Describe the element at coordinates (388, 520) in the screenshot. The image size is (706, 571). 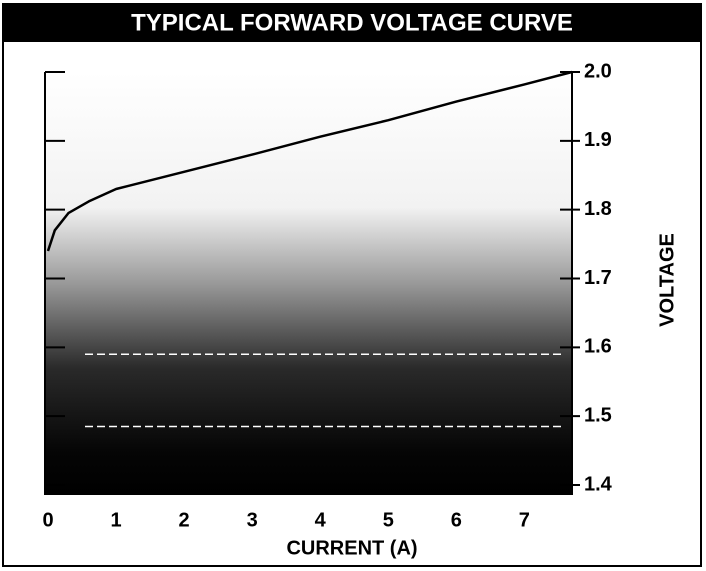
I see `x-tick-label: 5` at that location.